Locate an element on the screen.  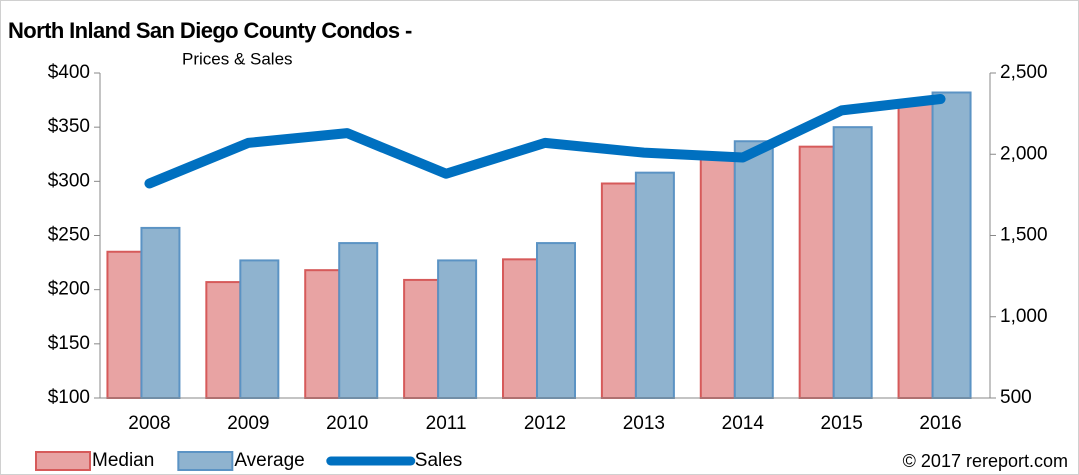
legend-label: Sales is located at coordinates (439, 460).